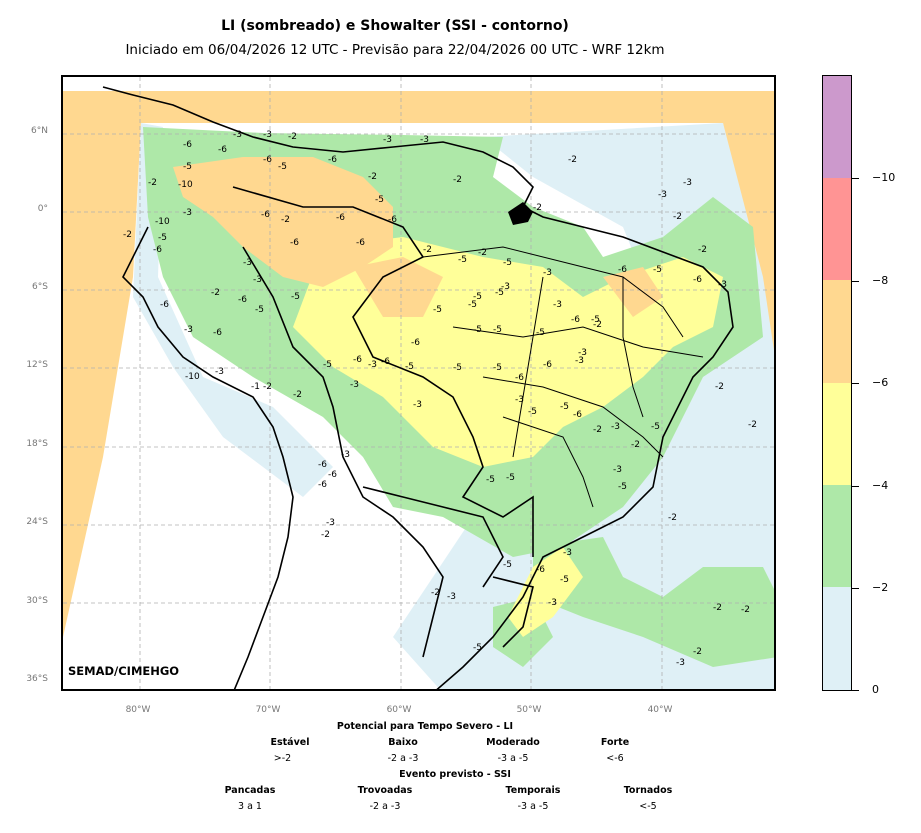 This screenshot has width=921, height=833. Describe the element at coordinates (403, 758) in the screenshot. I see `li-class-range: -2 a -3` at that location.